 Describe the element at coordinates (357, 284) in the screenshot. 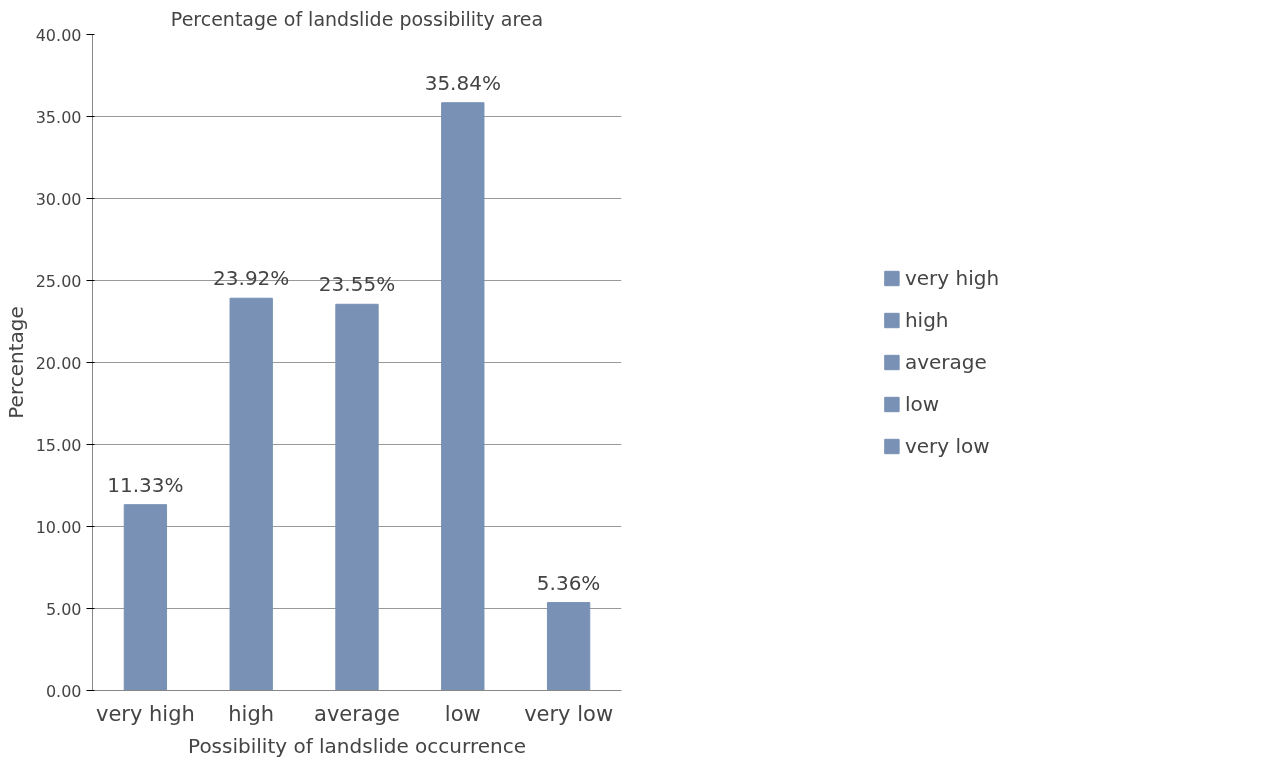

I see `data-label: 23.55%` at that location.